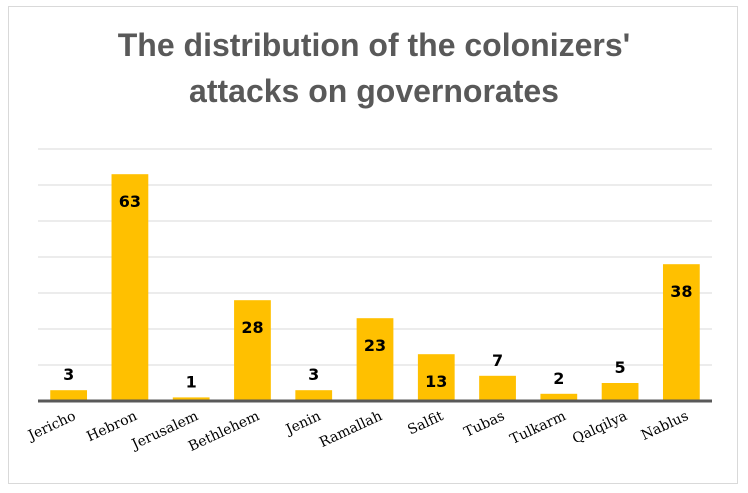 This screenshot has height=493, width=748. Describe the element at coordinates (224, 431) in the screenshot. I see `category-label: Bethlehem` at that location.